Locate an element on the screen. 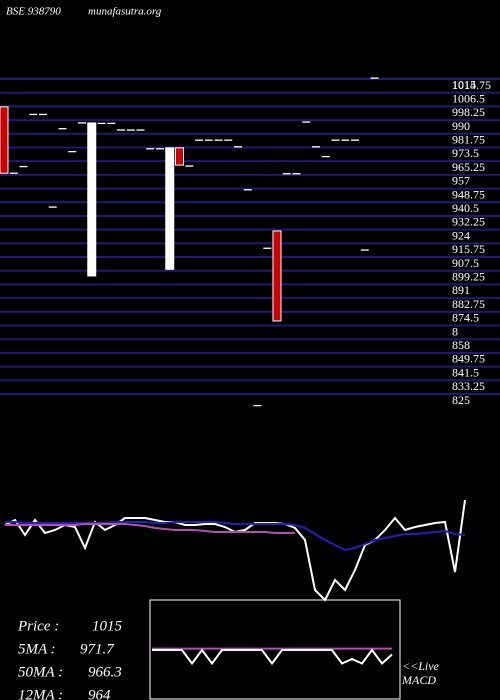 The width and height of the screenshot is (500, 700). y-tick-label: 874.5 is located at coordinates (465, 318).